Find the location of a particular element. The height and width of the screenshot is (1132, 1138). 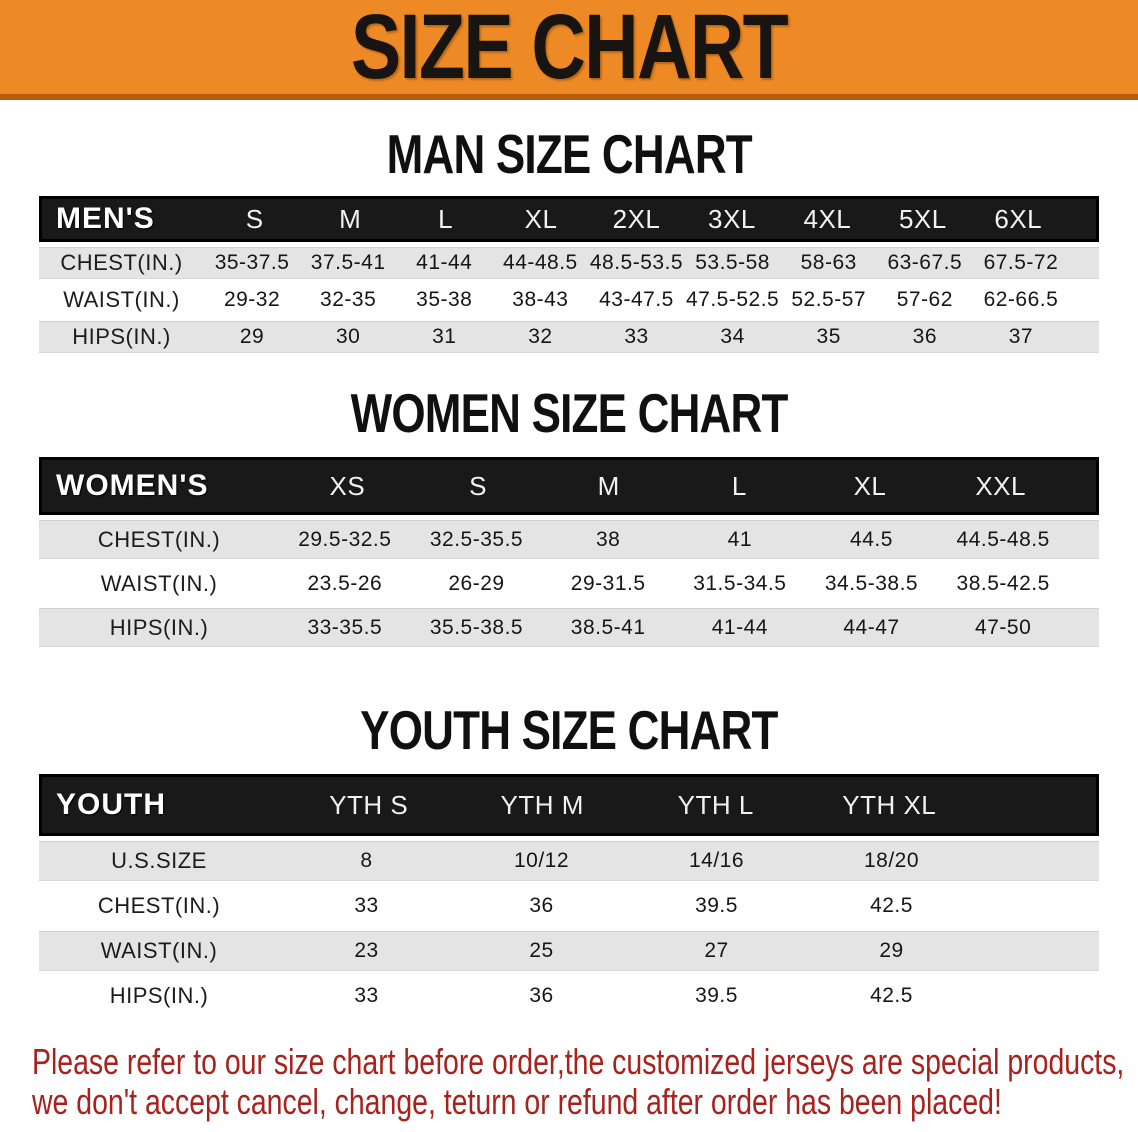

measurement-row: WAIST(IN.) 23 25 27 29 is located at coordinates (569, 951).